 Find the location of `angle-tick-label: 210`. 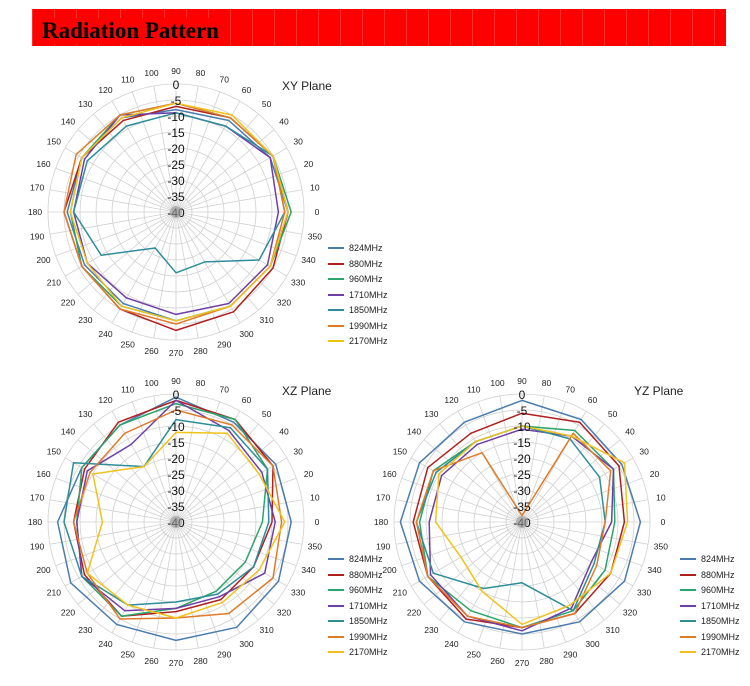

angle-tick-label: 210 is located at coordinates (54, 593).